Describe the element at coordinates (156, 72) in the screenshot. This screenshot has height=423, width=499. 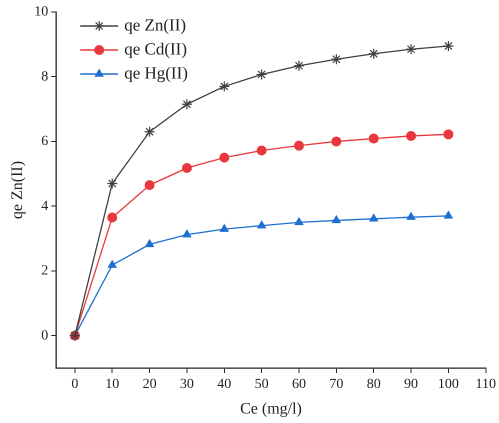
I see `legend-label: qe Hg(II)` at that location.